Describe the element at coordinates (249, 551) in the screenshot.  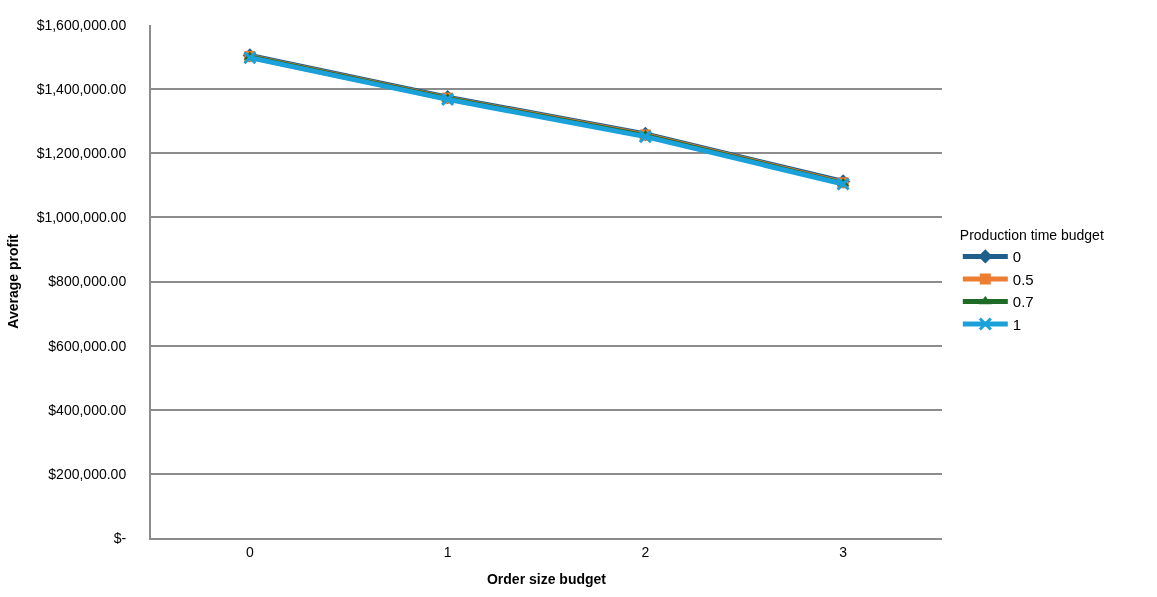
I see `x-tick-label: 0` at that location.